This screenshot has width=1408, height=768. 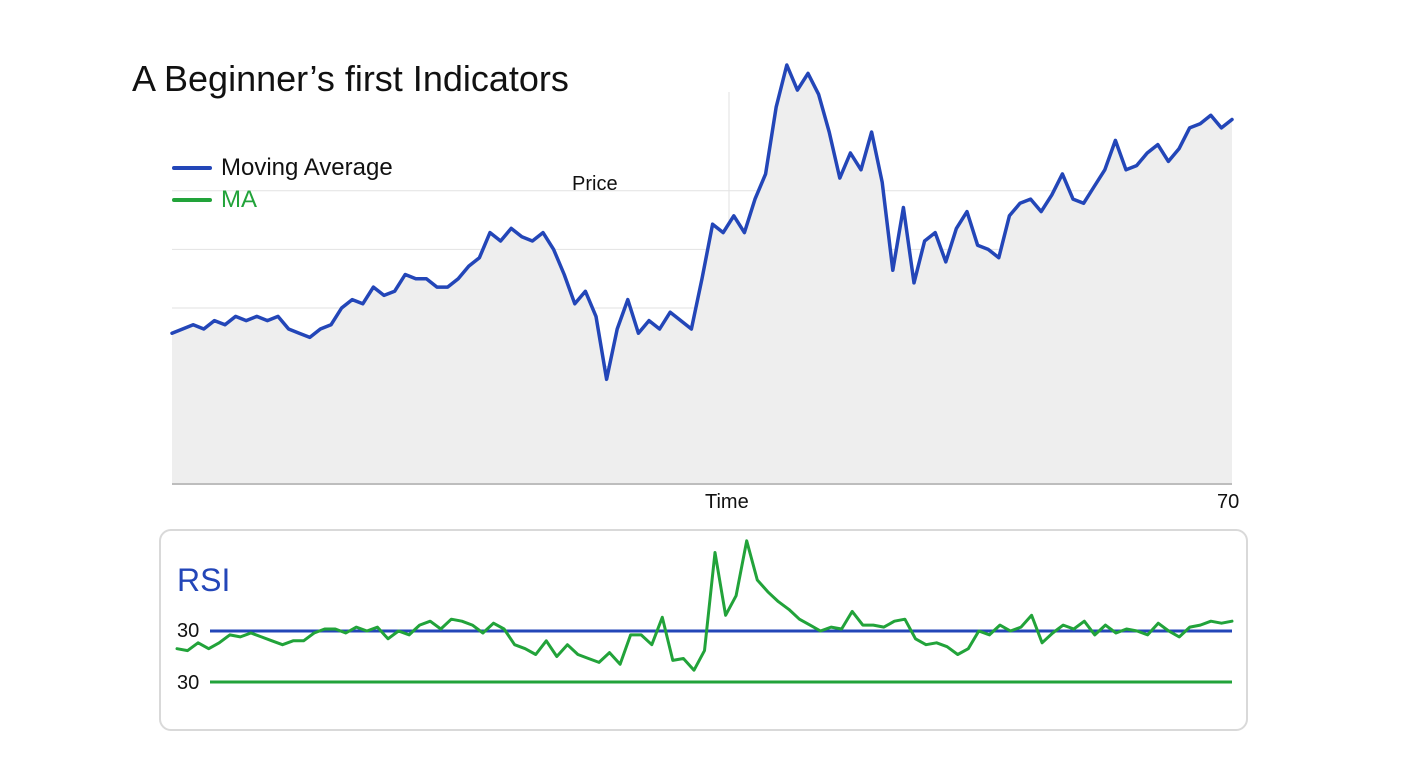 I want to click on legend-label-moving-average: Moving Average, so click(x=307, y=167).